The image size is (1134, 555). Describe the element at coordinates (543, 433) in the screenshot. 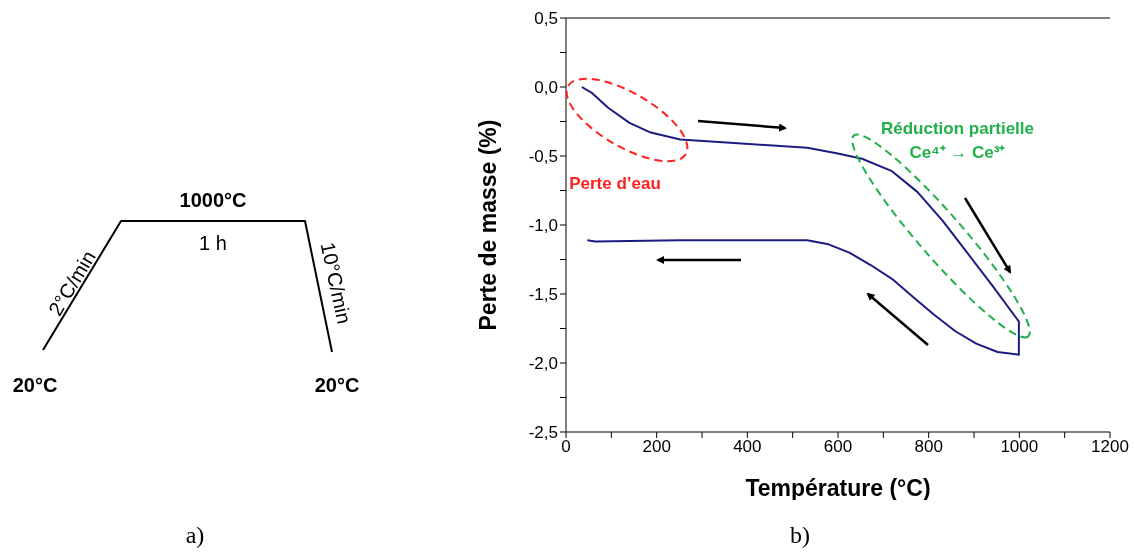

I see `y-tick-label: -2,5` at that location.